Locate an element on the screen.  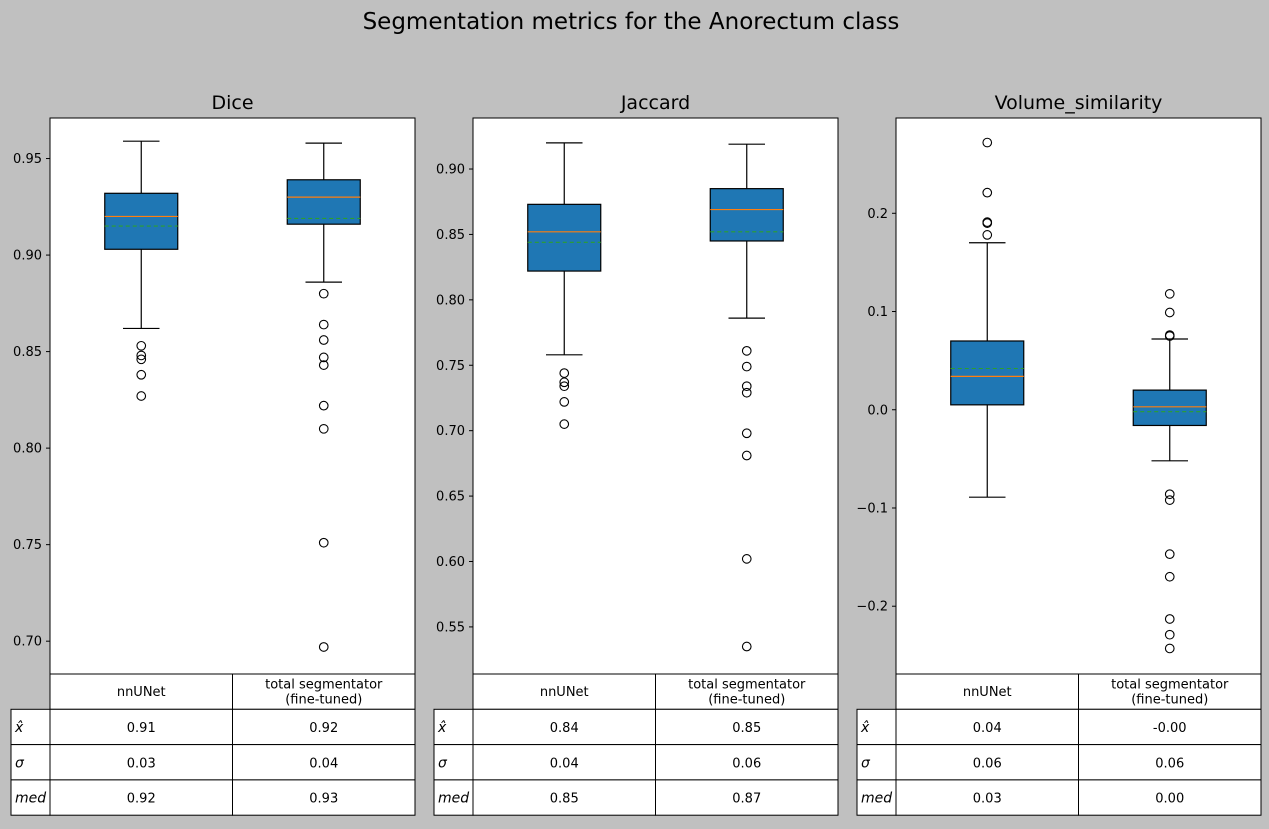
y-tick-label: 0.1 is located at coordinates (877, 312).